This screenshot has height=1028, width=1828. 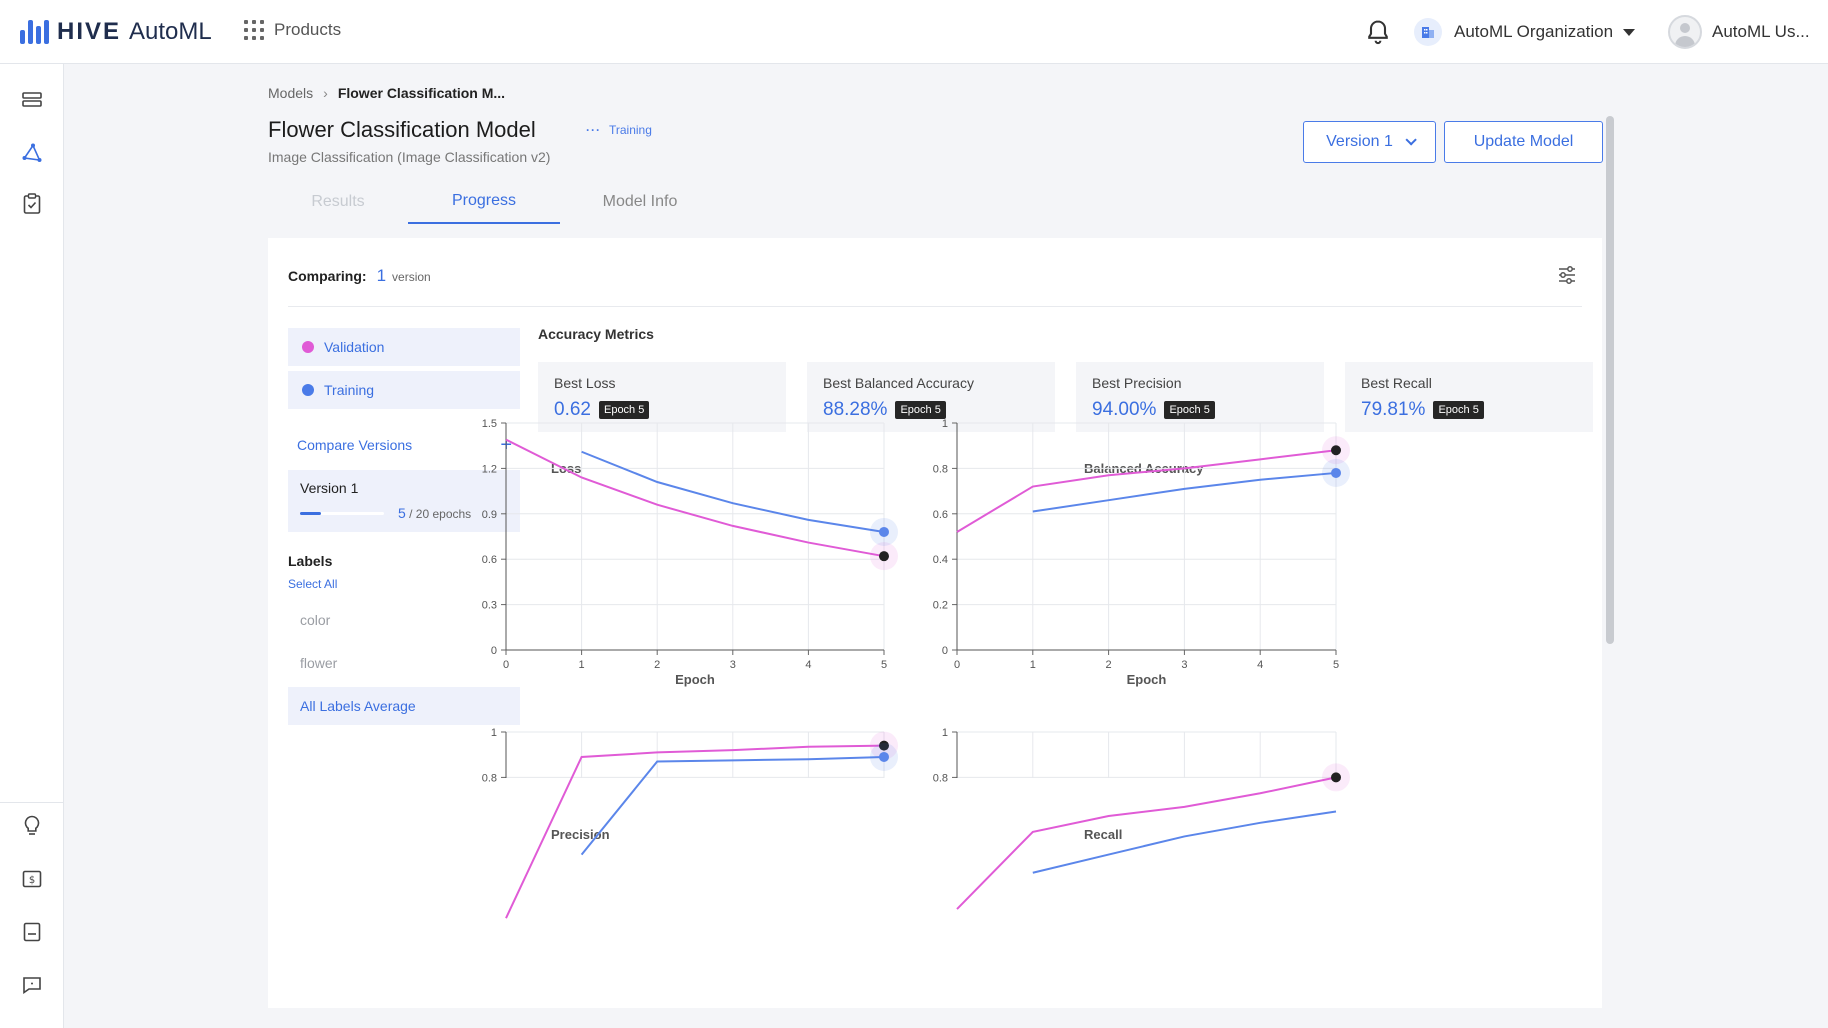 What do you see at coordinates (1109, 665) in the screenshot?
I see `x-tick-label: 2` at bounding box center [1109, 665].